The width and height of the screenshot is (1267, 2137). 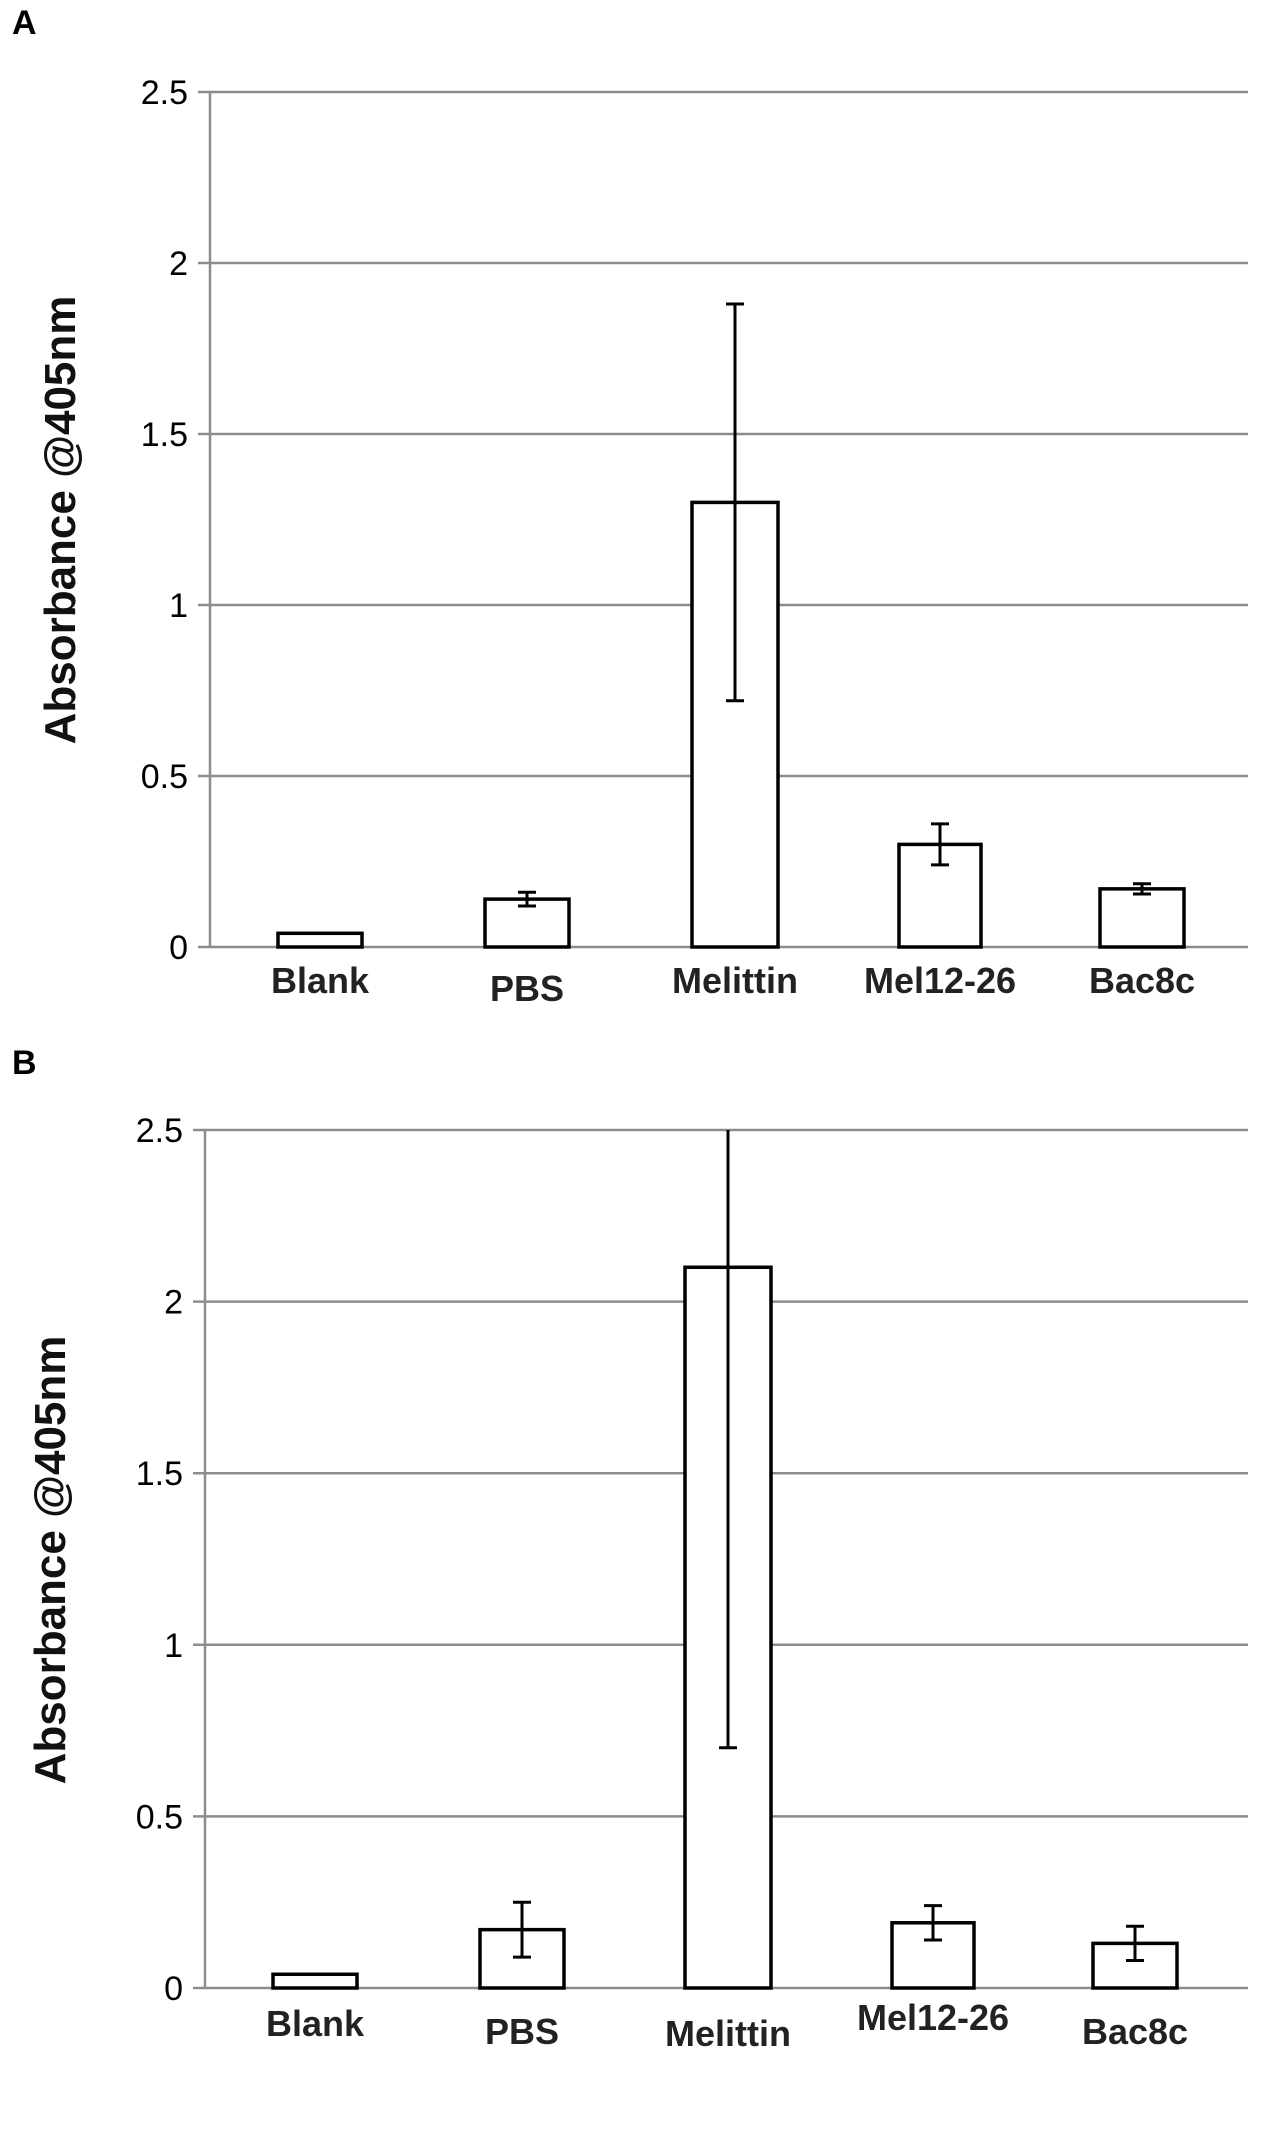 What do you see at coordinates (24, 1063) in the screenshot?
I see `panel-letter-b: B` at bounding box center [24, 1063].